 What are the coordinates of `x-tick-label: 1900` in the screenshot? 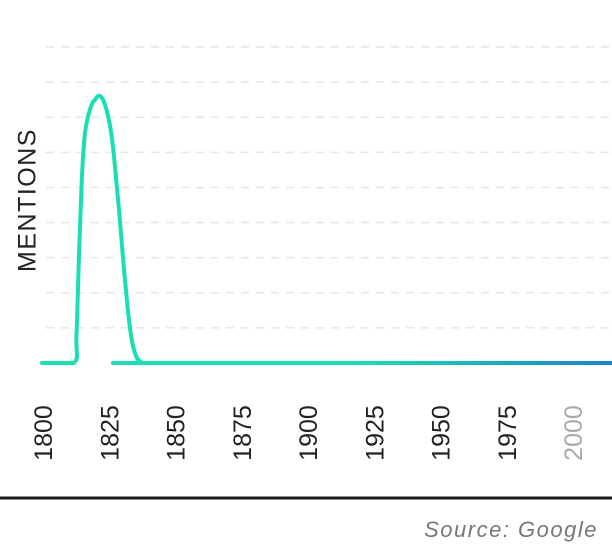 It's located at (309, 433).